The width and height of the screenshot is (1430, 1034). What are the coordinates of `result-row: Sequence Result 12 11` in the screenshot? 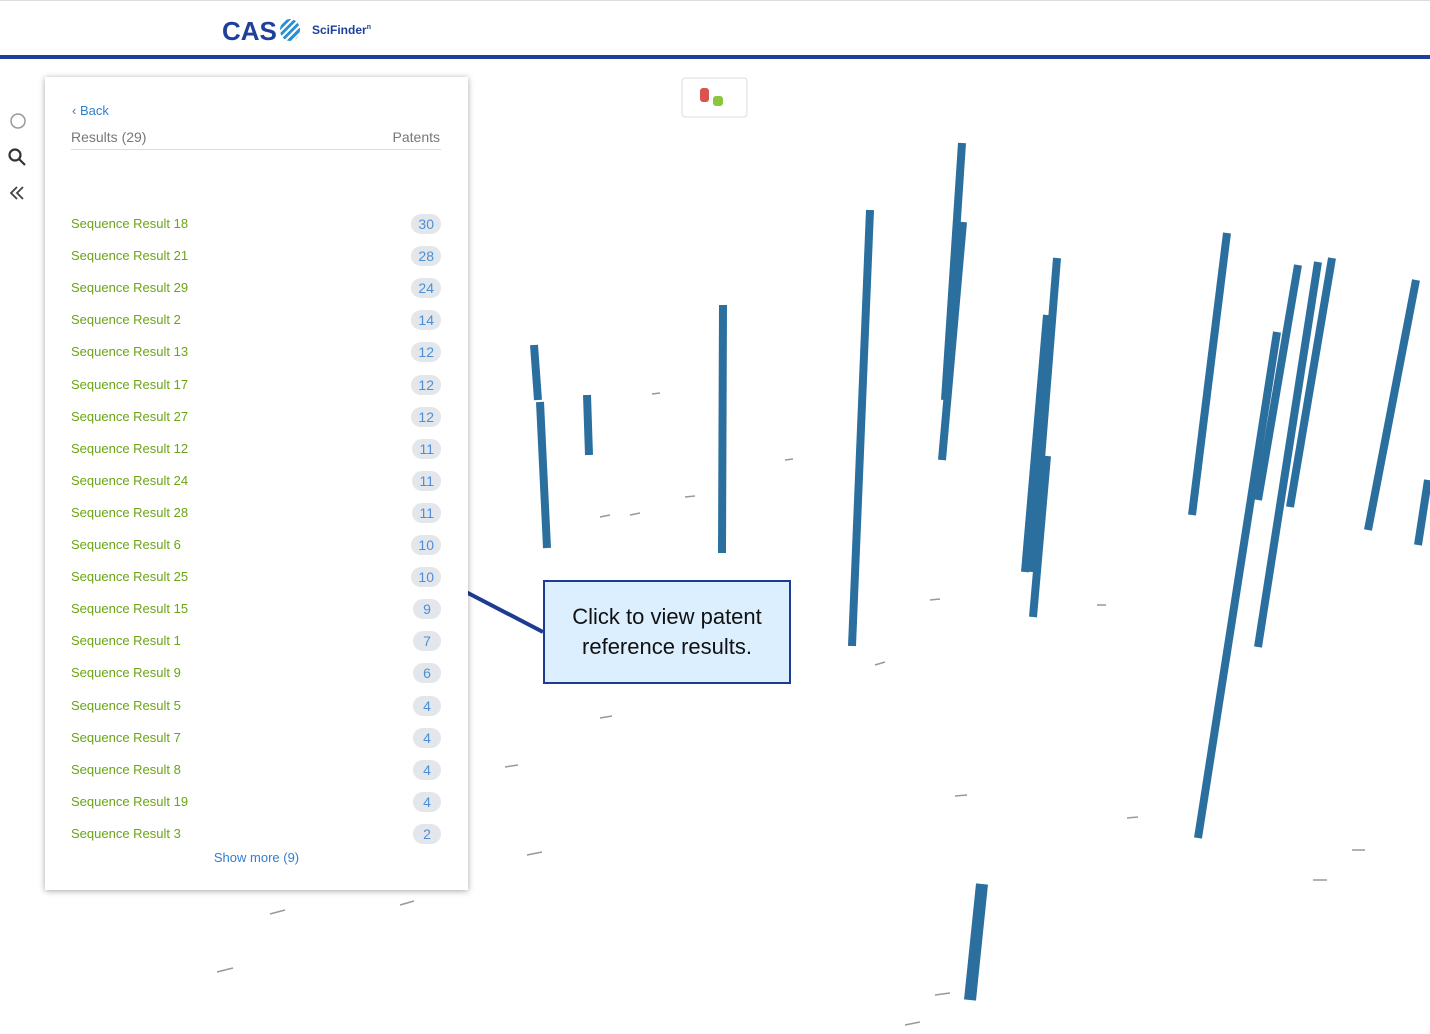 It's located at (256, 449).